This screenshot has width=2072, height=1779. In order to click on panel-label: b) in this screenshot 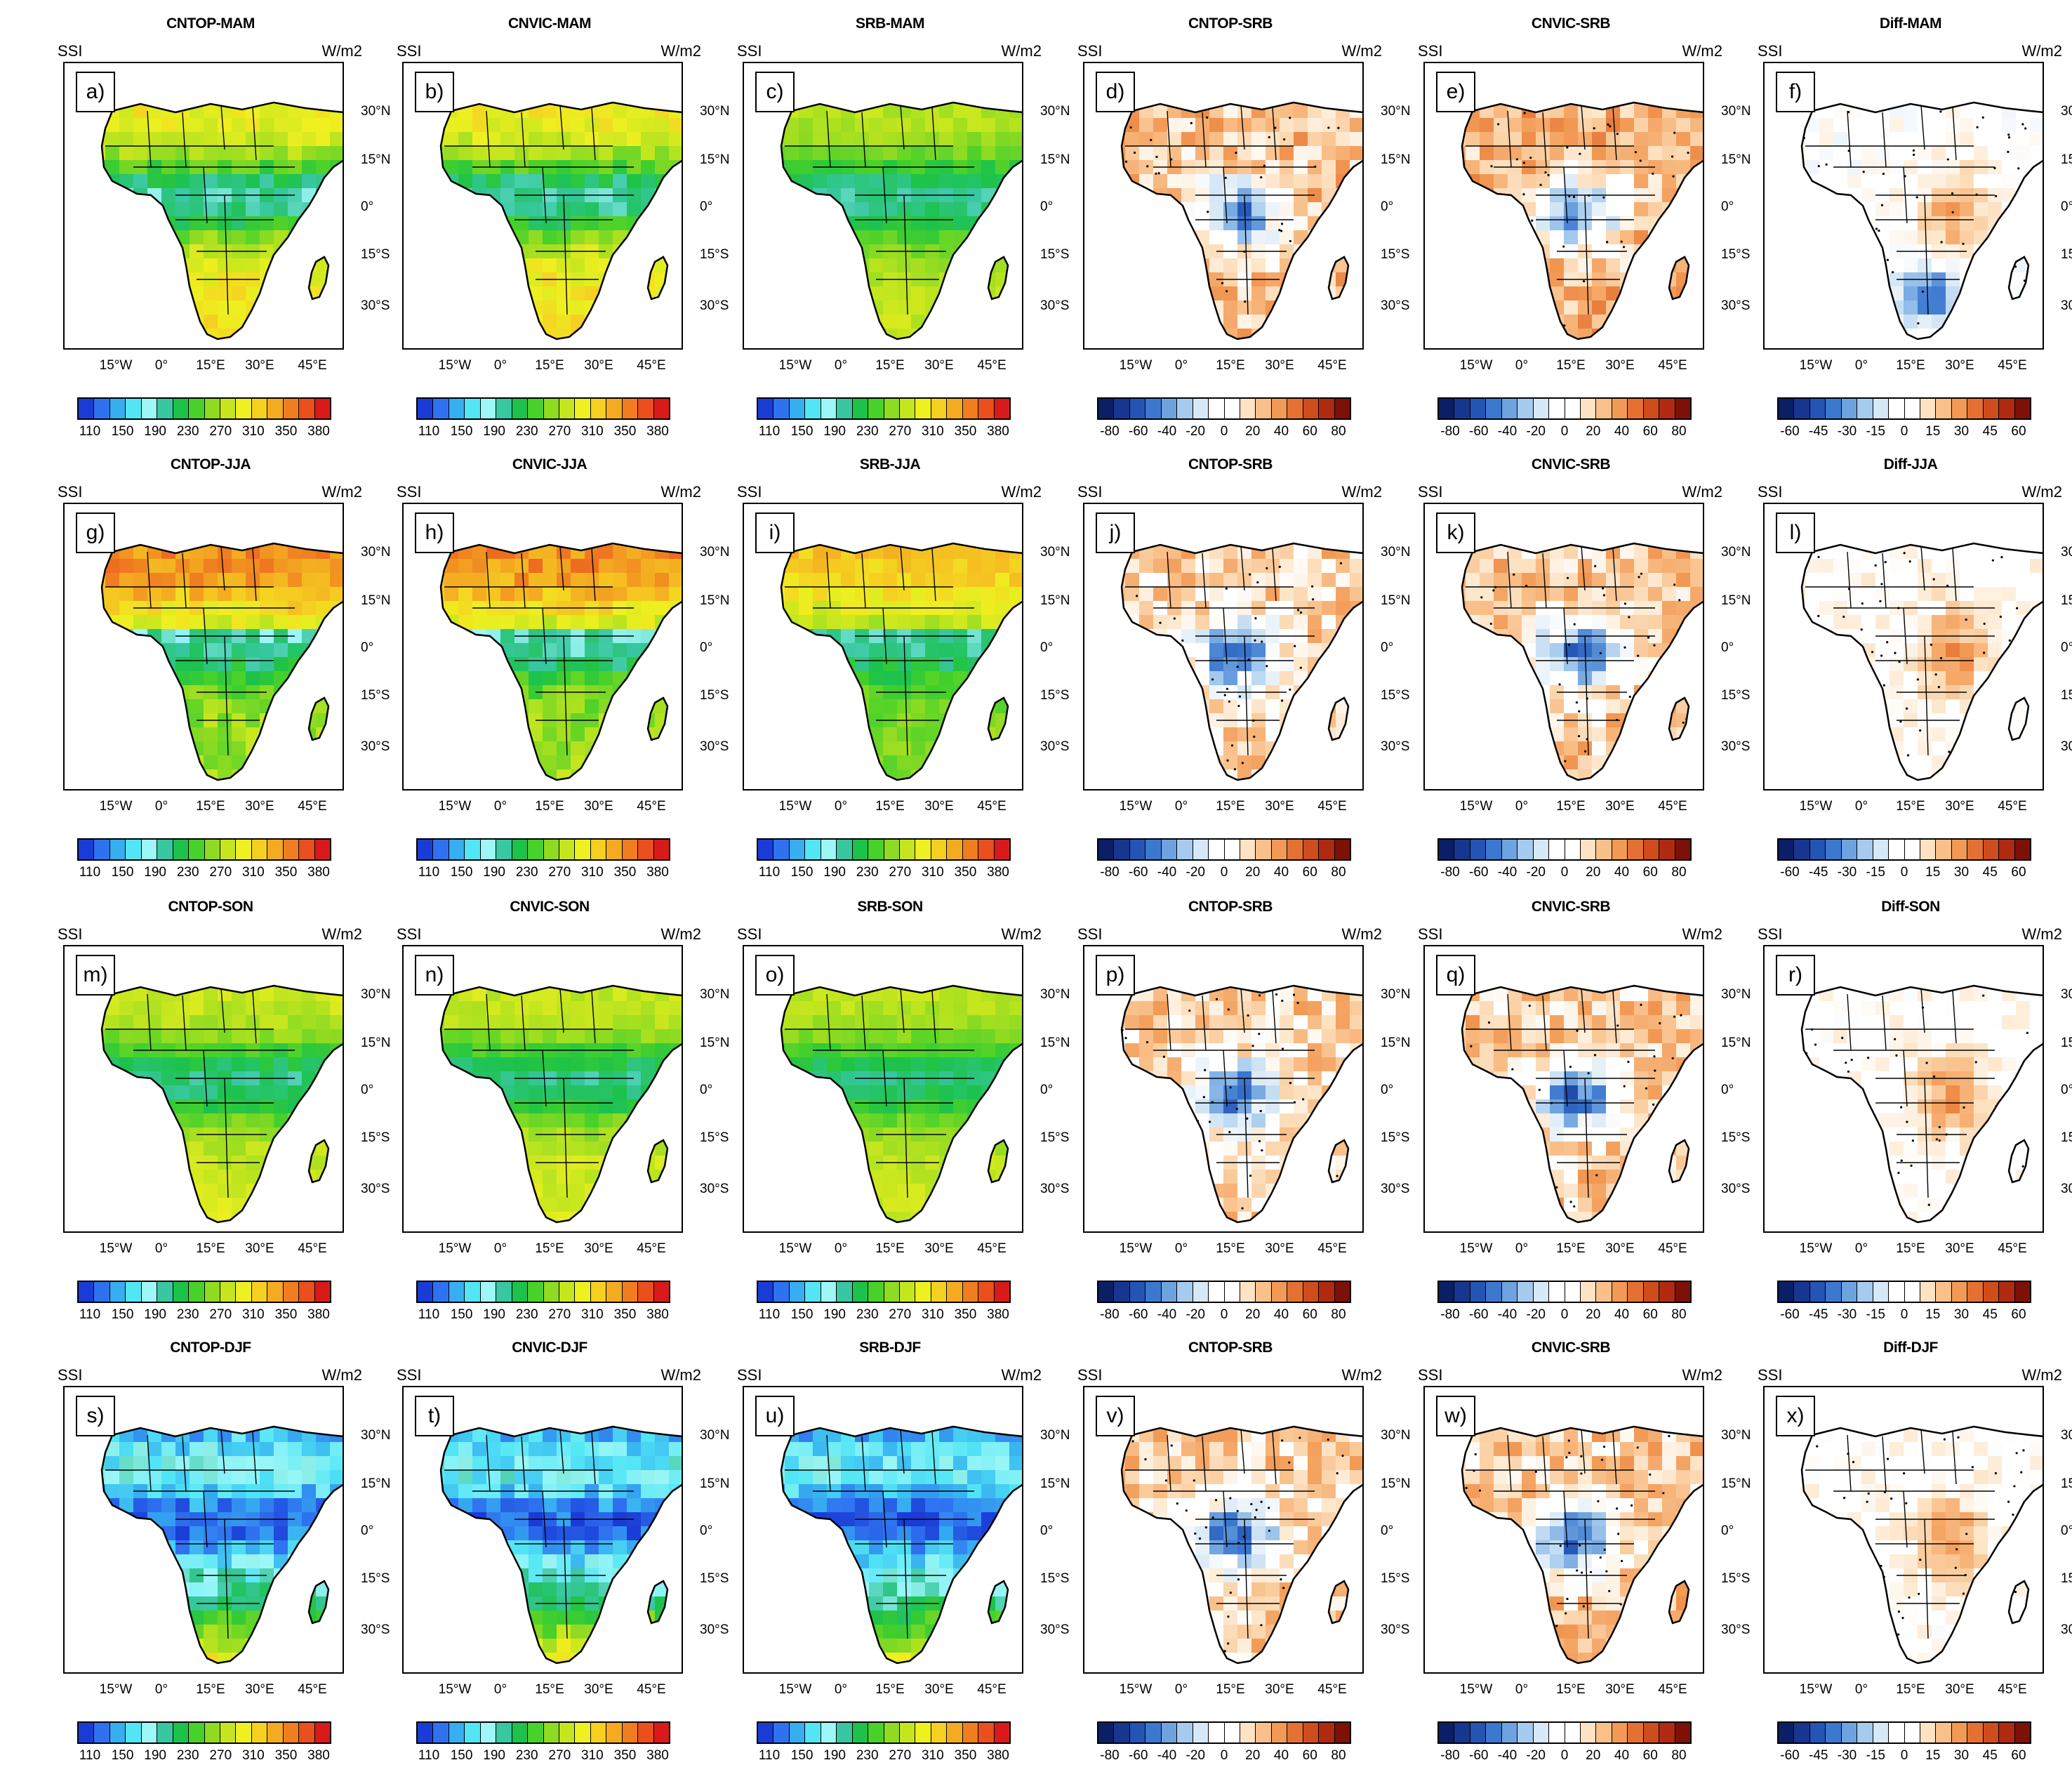, I will do `click(435, 92)`.